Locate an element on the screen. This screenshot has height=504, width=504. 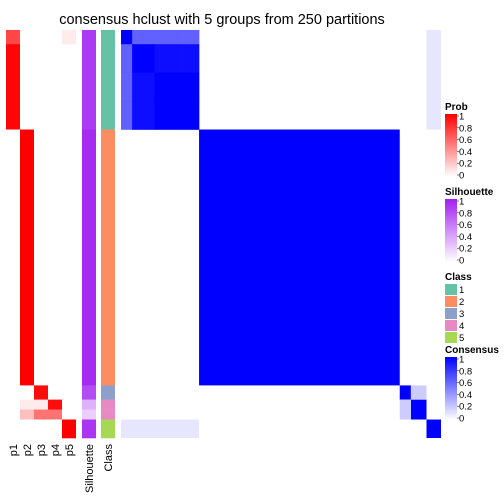
class-cell-row0 is located at coordinates (108, 37).